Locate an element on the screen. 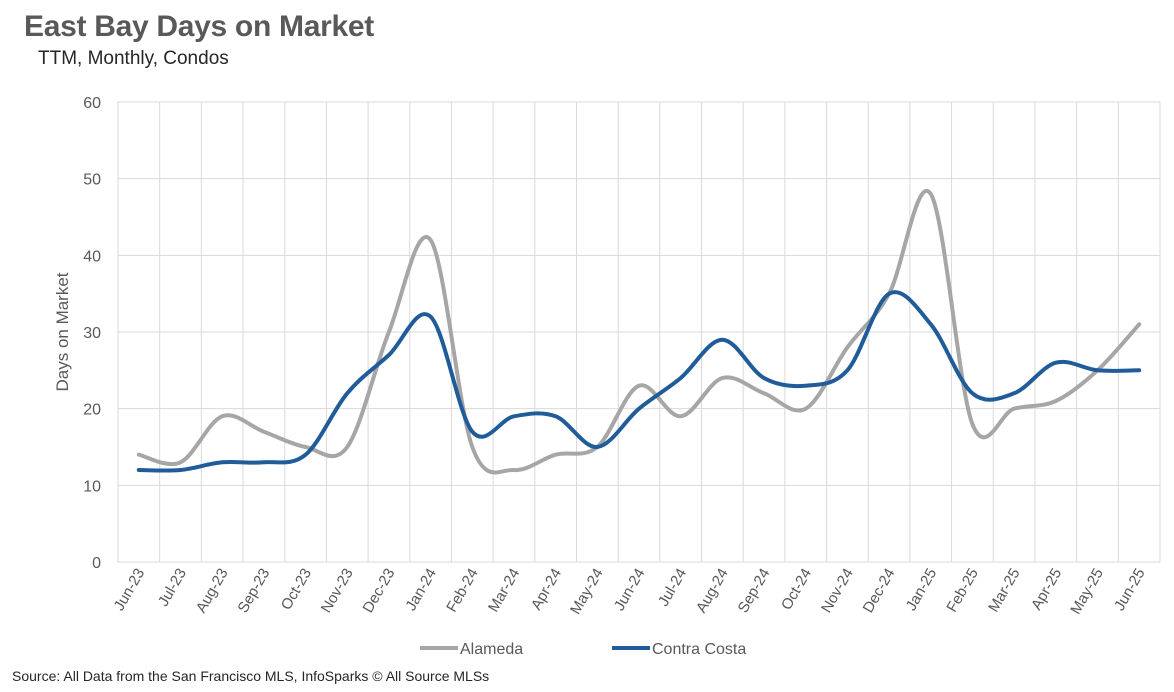 The height and width of the screenshot is (692, 1174). x-tick-label: Sep-23 is located at coordinates (253, 591).